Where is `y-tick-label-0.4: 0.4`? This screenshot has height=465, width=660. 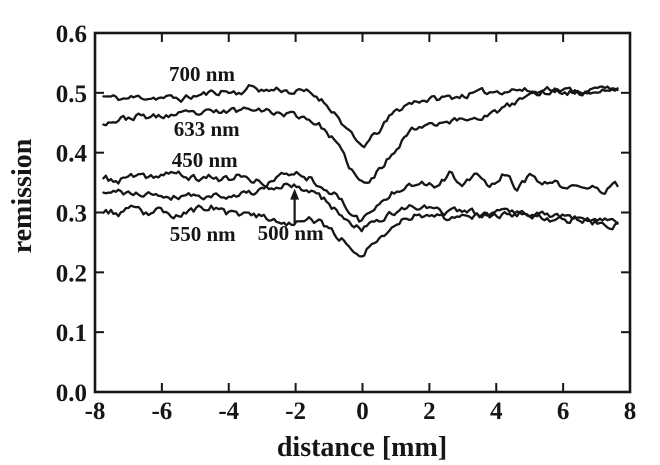 y-tick-label-0.4: 0.4 is located at coordinates (72, 154).